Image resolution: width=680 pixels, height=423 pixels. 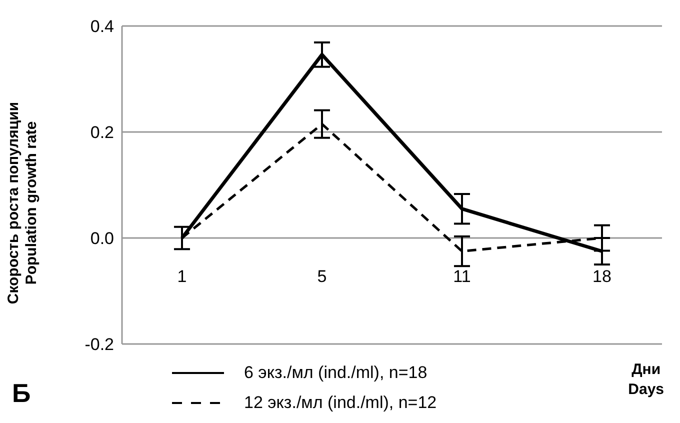 I want to click on y-tick-label: -0.2, so click(x=99, y=344).